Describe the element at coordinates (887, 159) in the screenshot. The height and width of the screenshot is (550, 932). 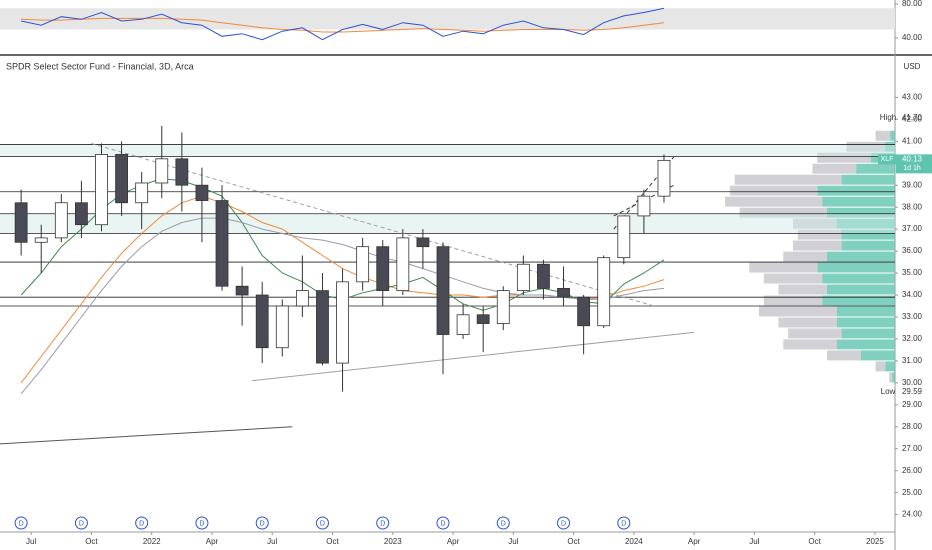
I see `symbol-tag` at that location.